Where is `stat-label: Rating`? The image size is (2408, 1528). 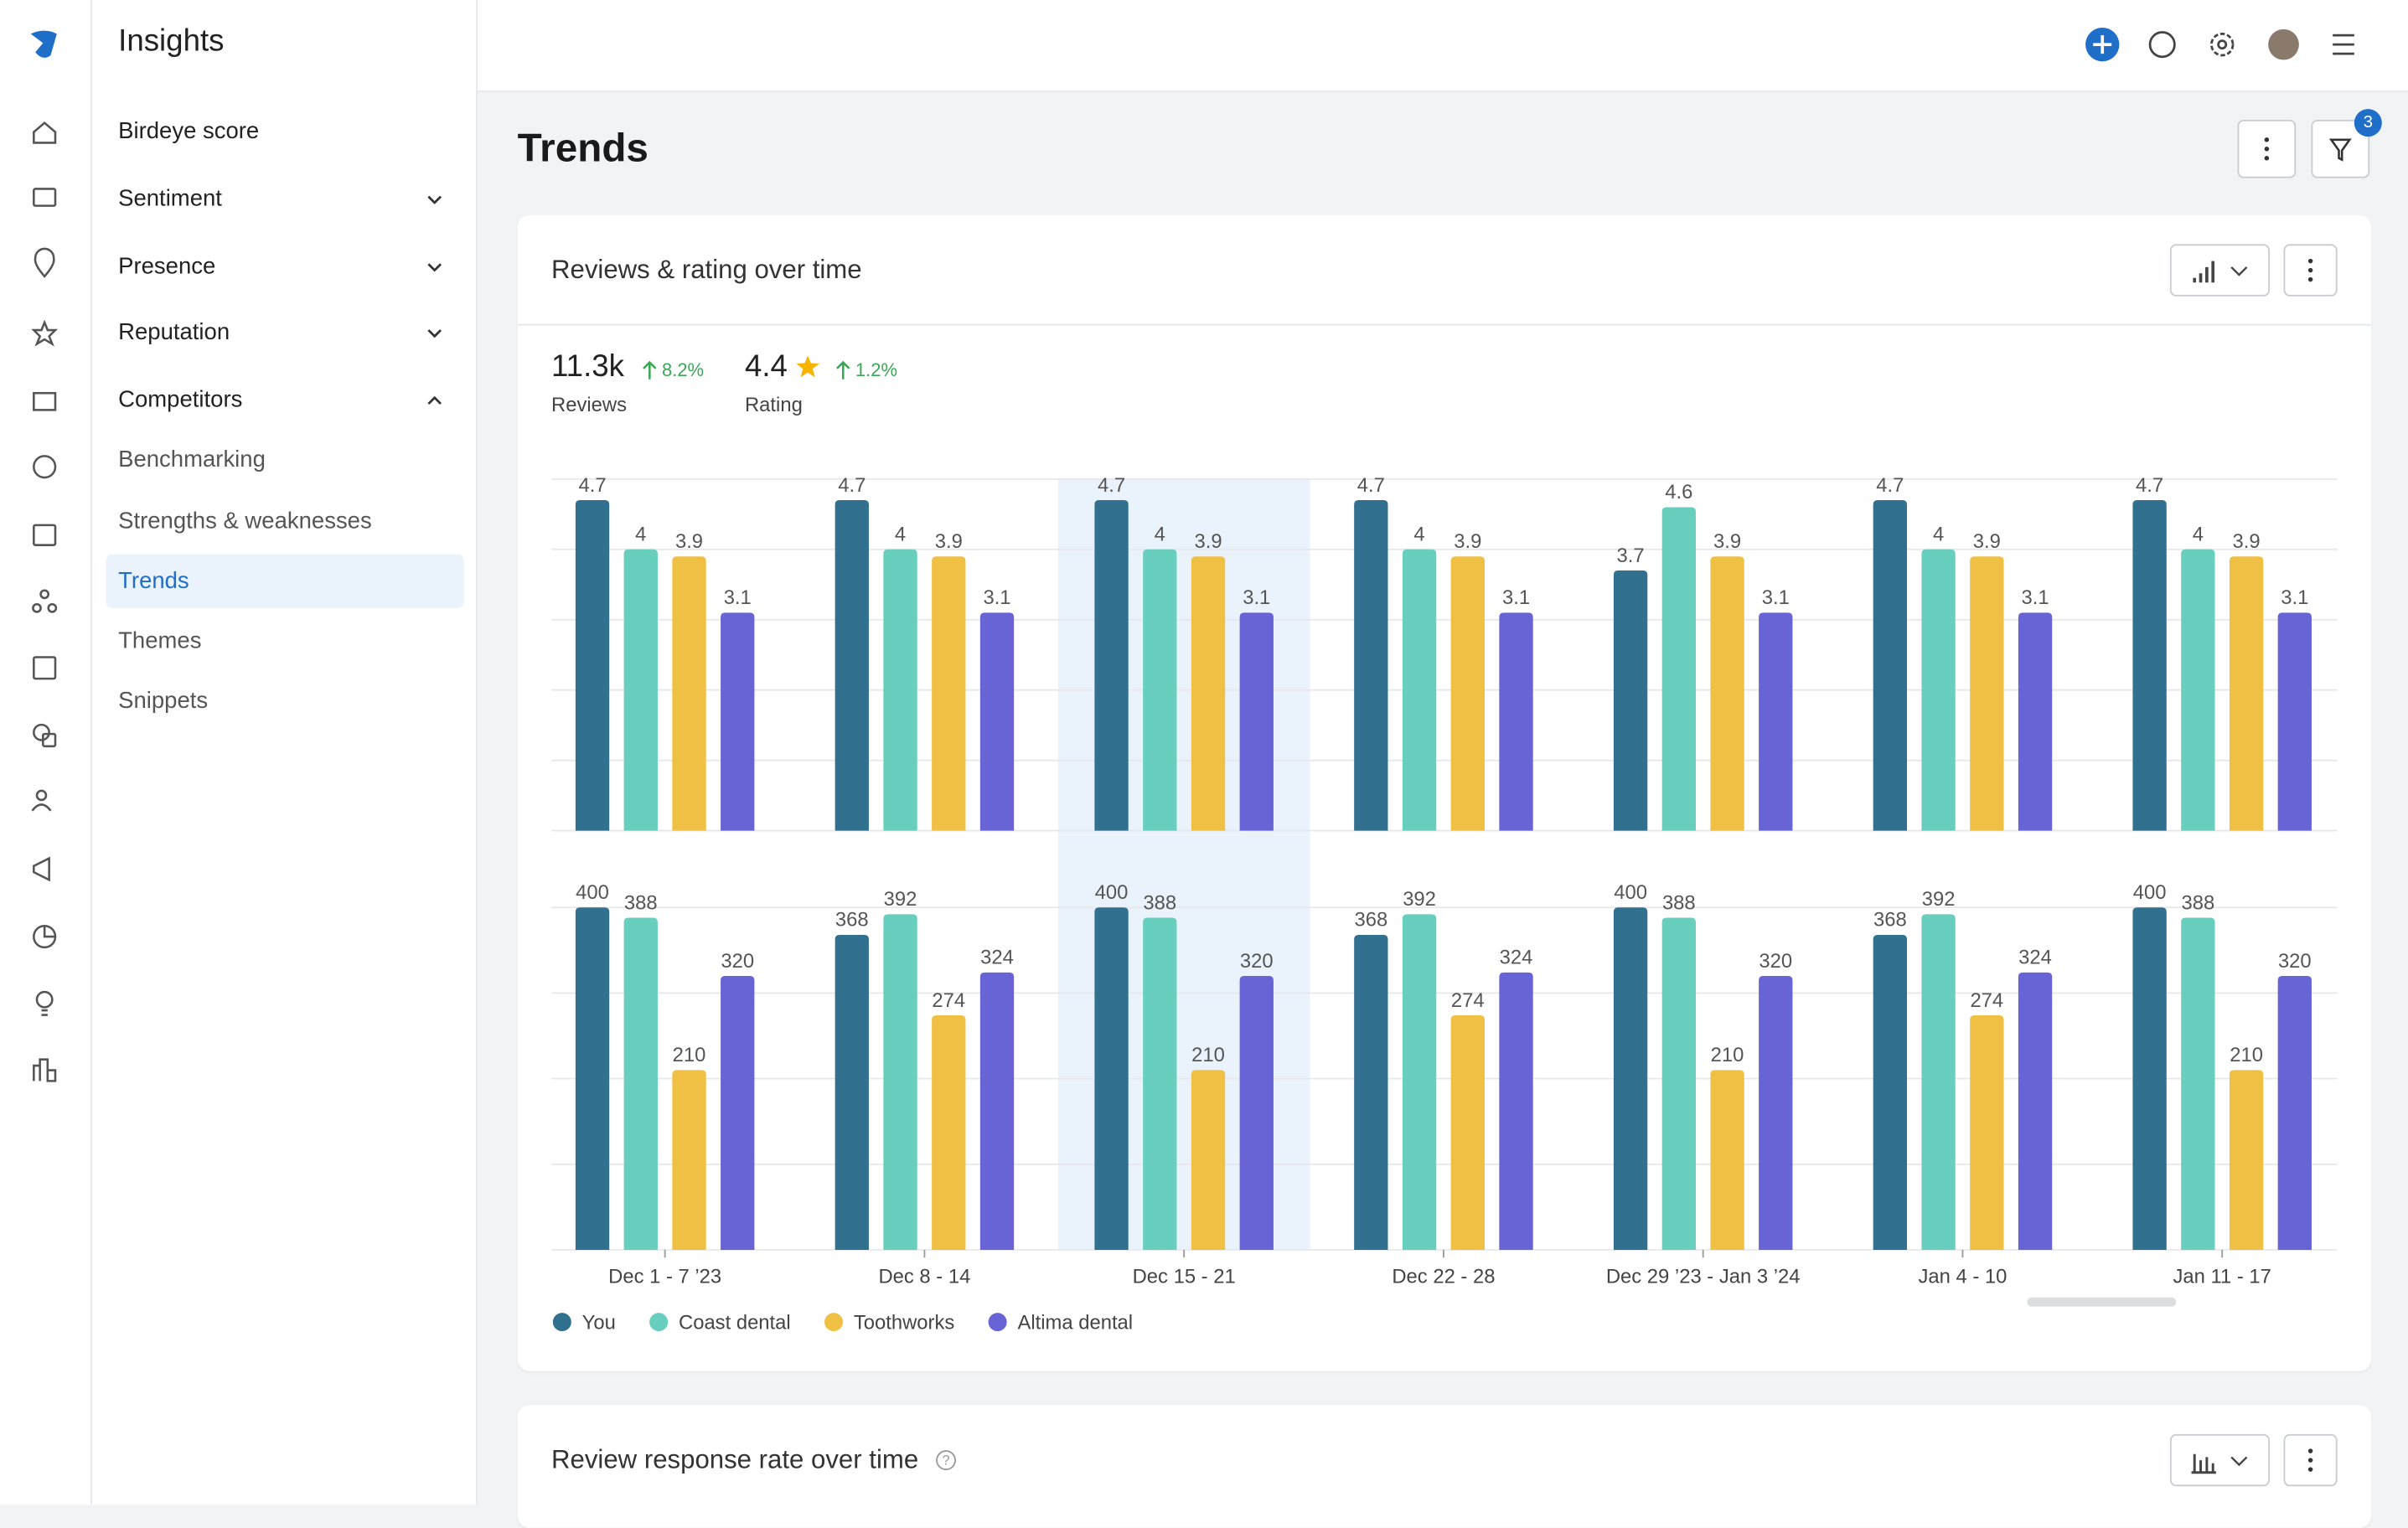
stat-label: Rating is located at coordinates (773, 404).